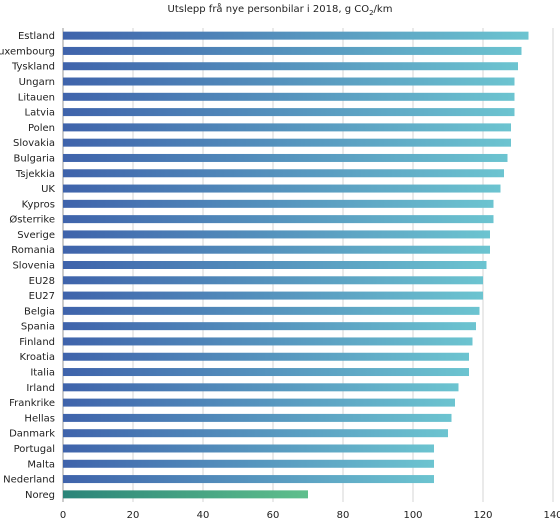 This screenshot has height=523, width=560. I want to click on category-label: Belgia, so click(39, 311).